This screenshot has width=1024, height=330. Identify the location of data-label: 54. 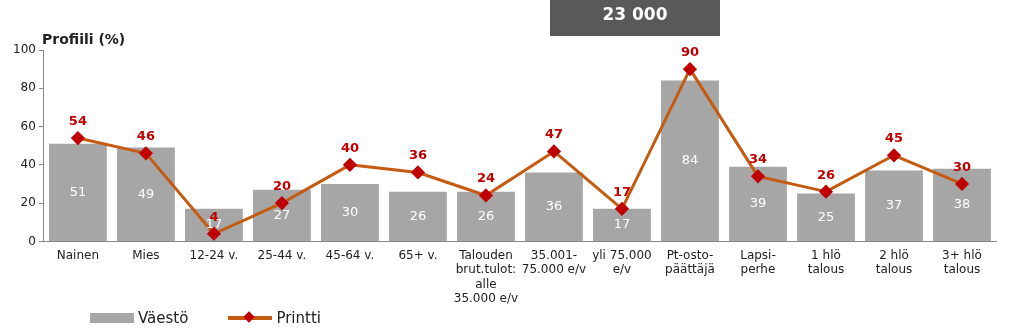
(77, 120).